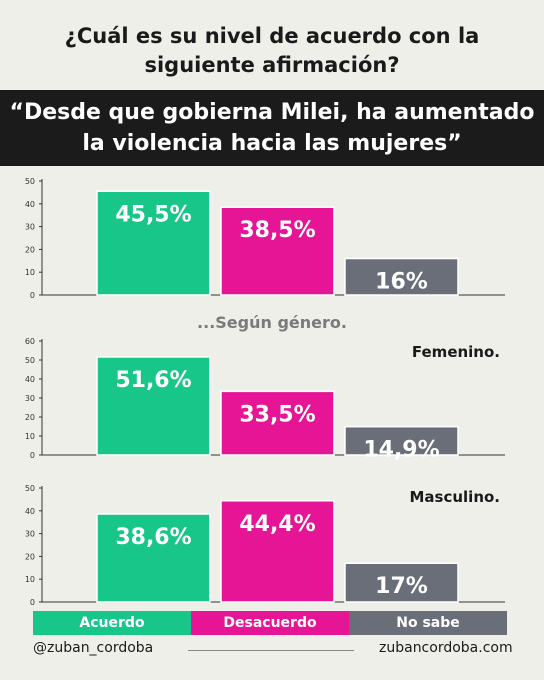  I want to click on bar-label-acuerdo: 51,6%, so click(153, 380).